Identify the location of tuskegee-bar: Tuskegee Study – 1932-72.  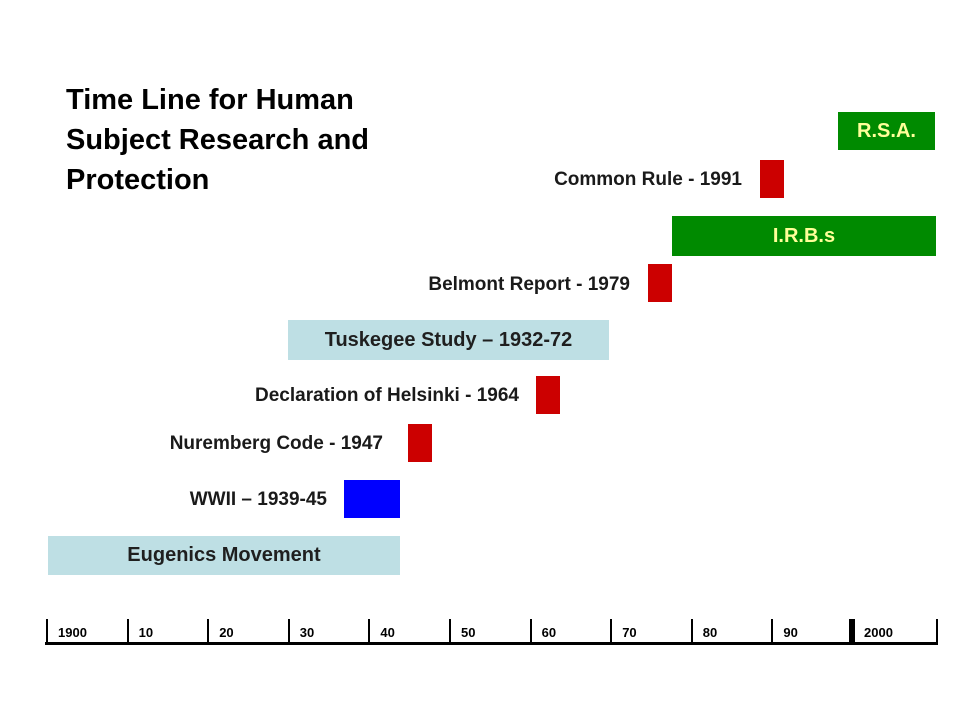
(448, 340).